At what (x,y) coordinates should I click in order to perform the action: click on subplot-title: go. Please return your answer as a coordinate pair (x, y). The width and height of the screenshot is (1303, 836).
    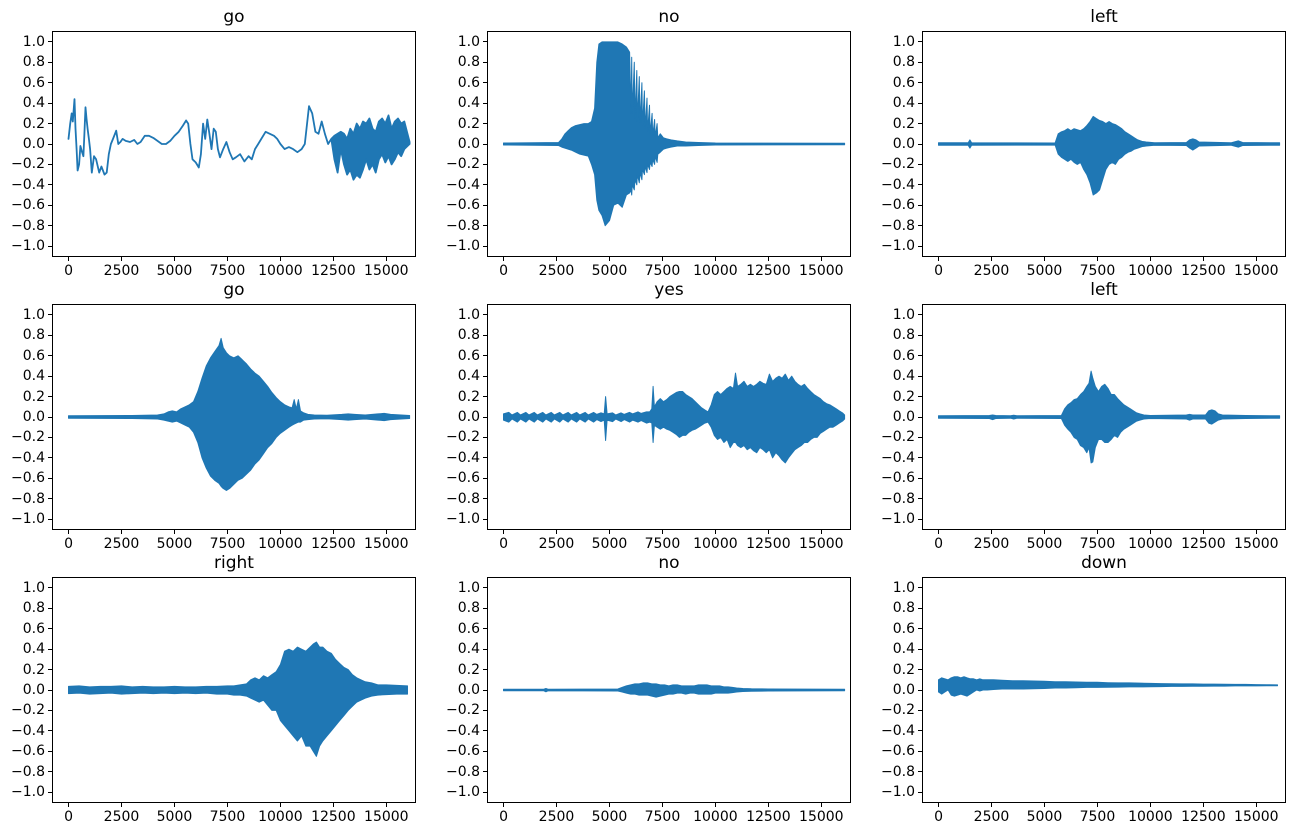
    Looking at the image, I should click on (234, 290).